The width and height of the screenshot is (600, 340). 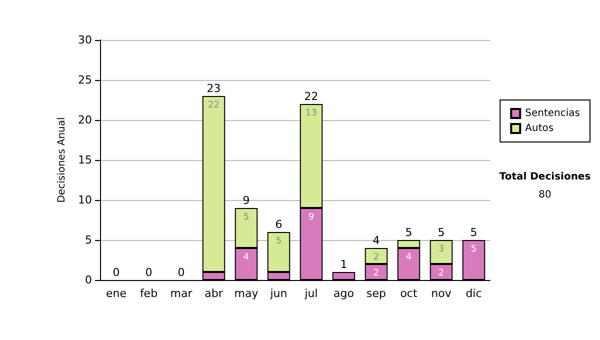 I want to click on x-tick-label: sep, so click(x=376, y=293).